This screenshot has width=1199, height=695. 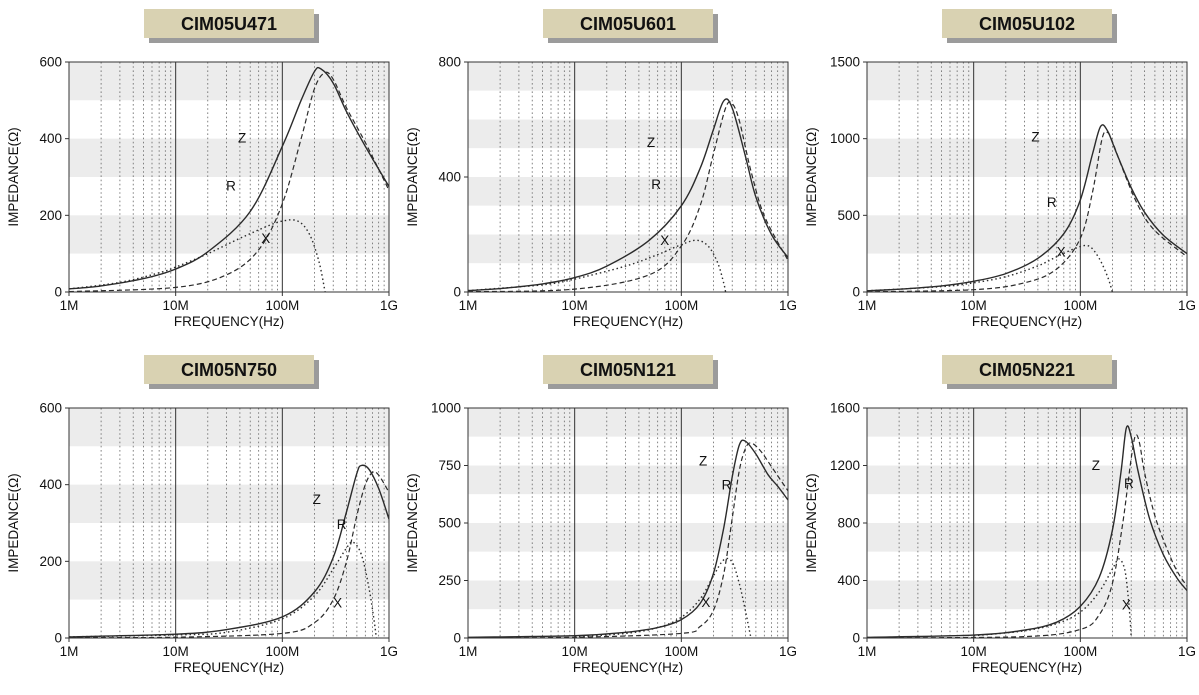 What do you see at coordinates (844, 465) in the screenshot?
I see `y-tick-label: 1200` at bounding box center [844, 465].